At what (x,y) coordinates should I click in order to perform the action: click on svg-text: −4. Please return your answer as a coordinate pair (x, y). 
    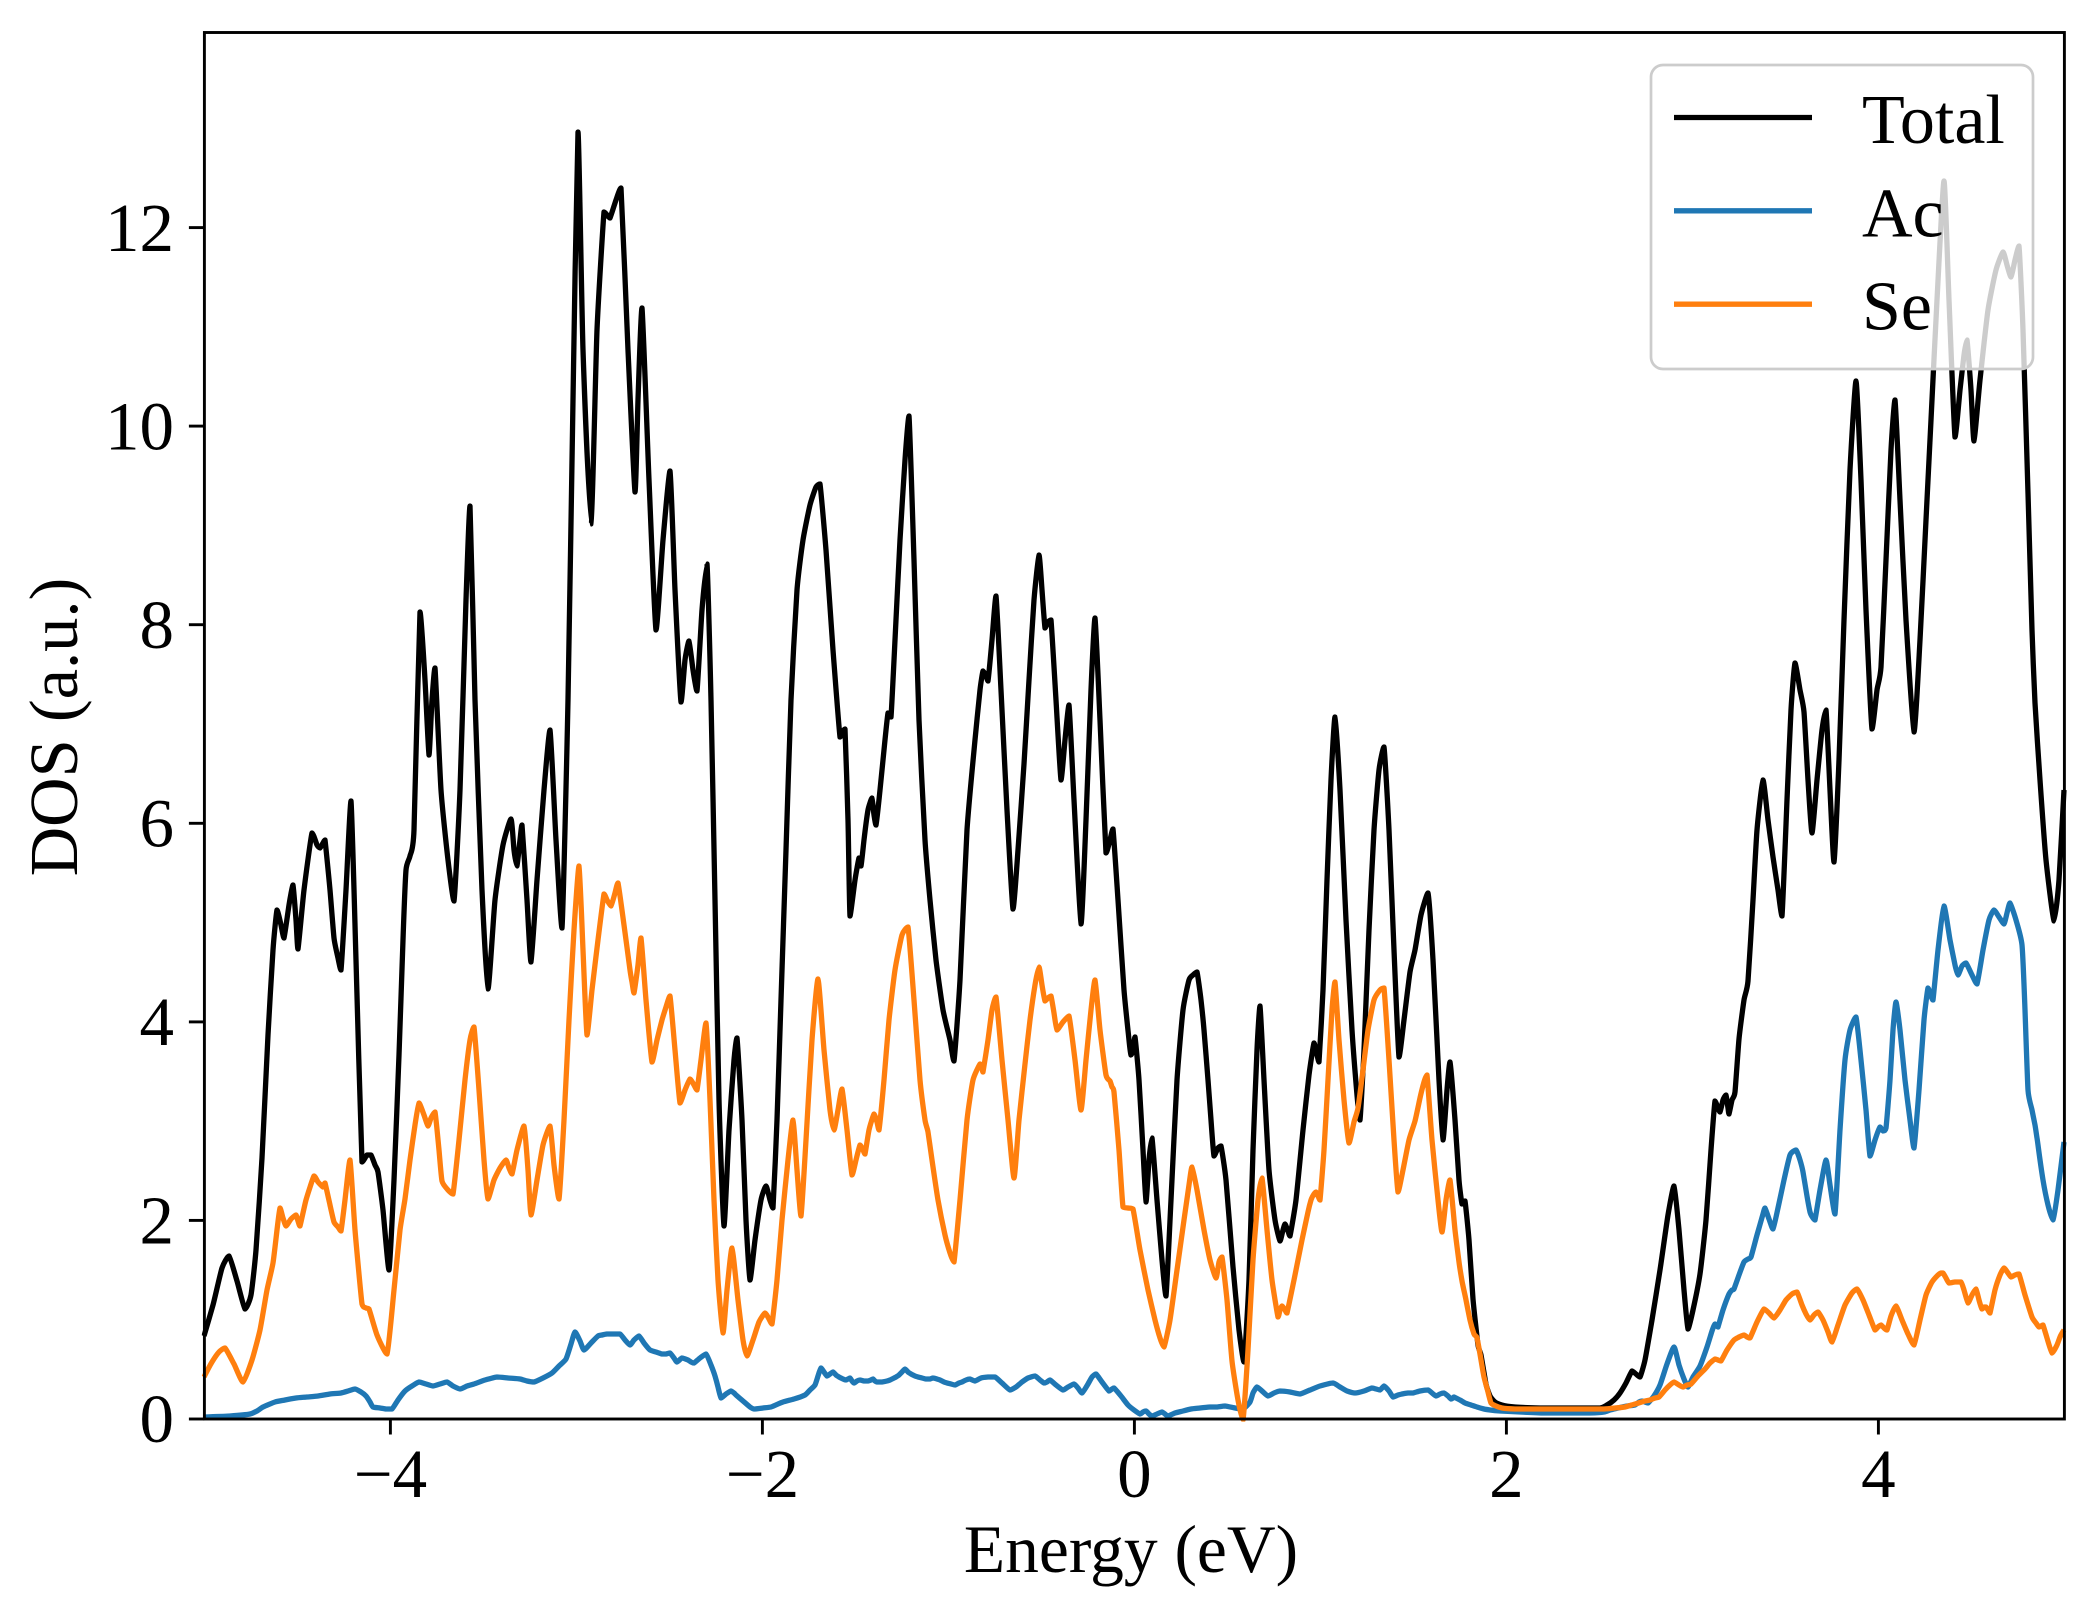
    Looking at the image, I should click on (390, 1474).